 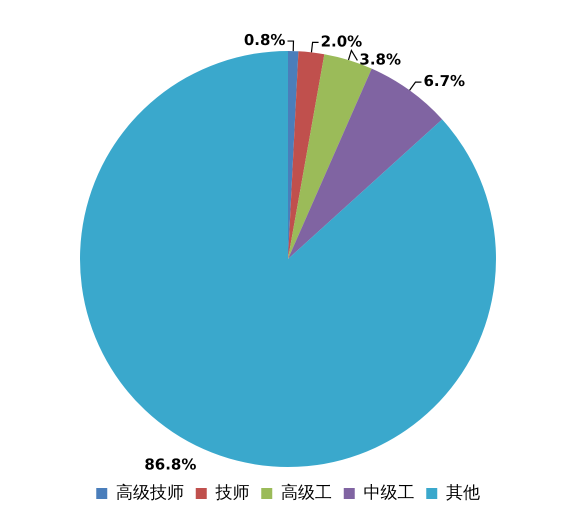 I want to click on legend-label: 其他, so click(x=463, y=492).